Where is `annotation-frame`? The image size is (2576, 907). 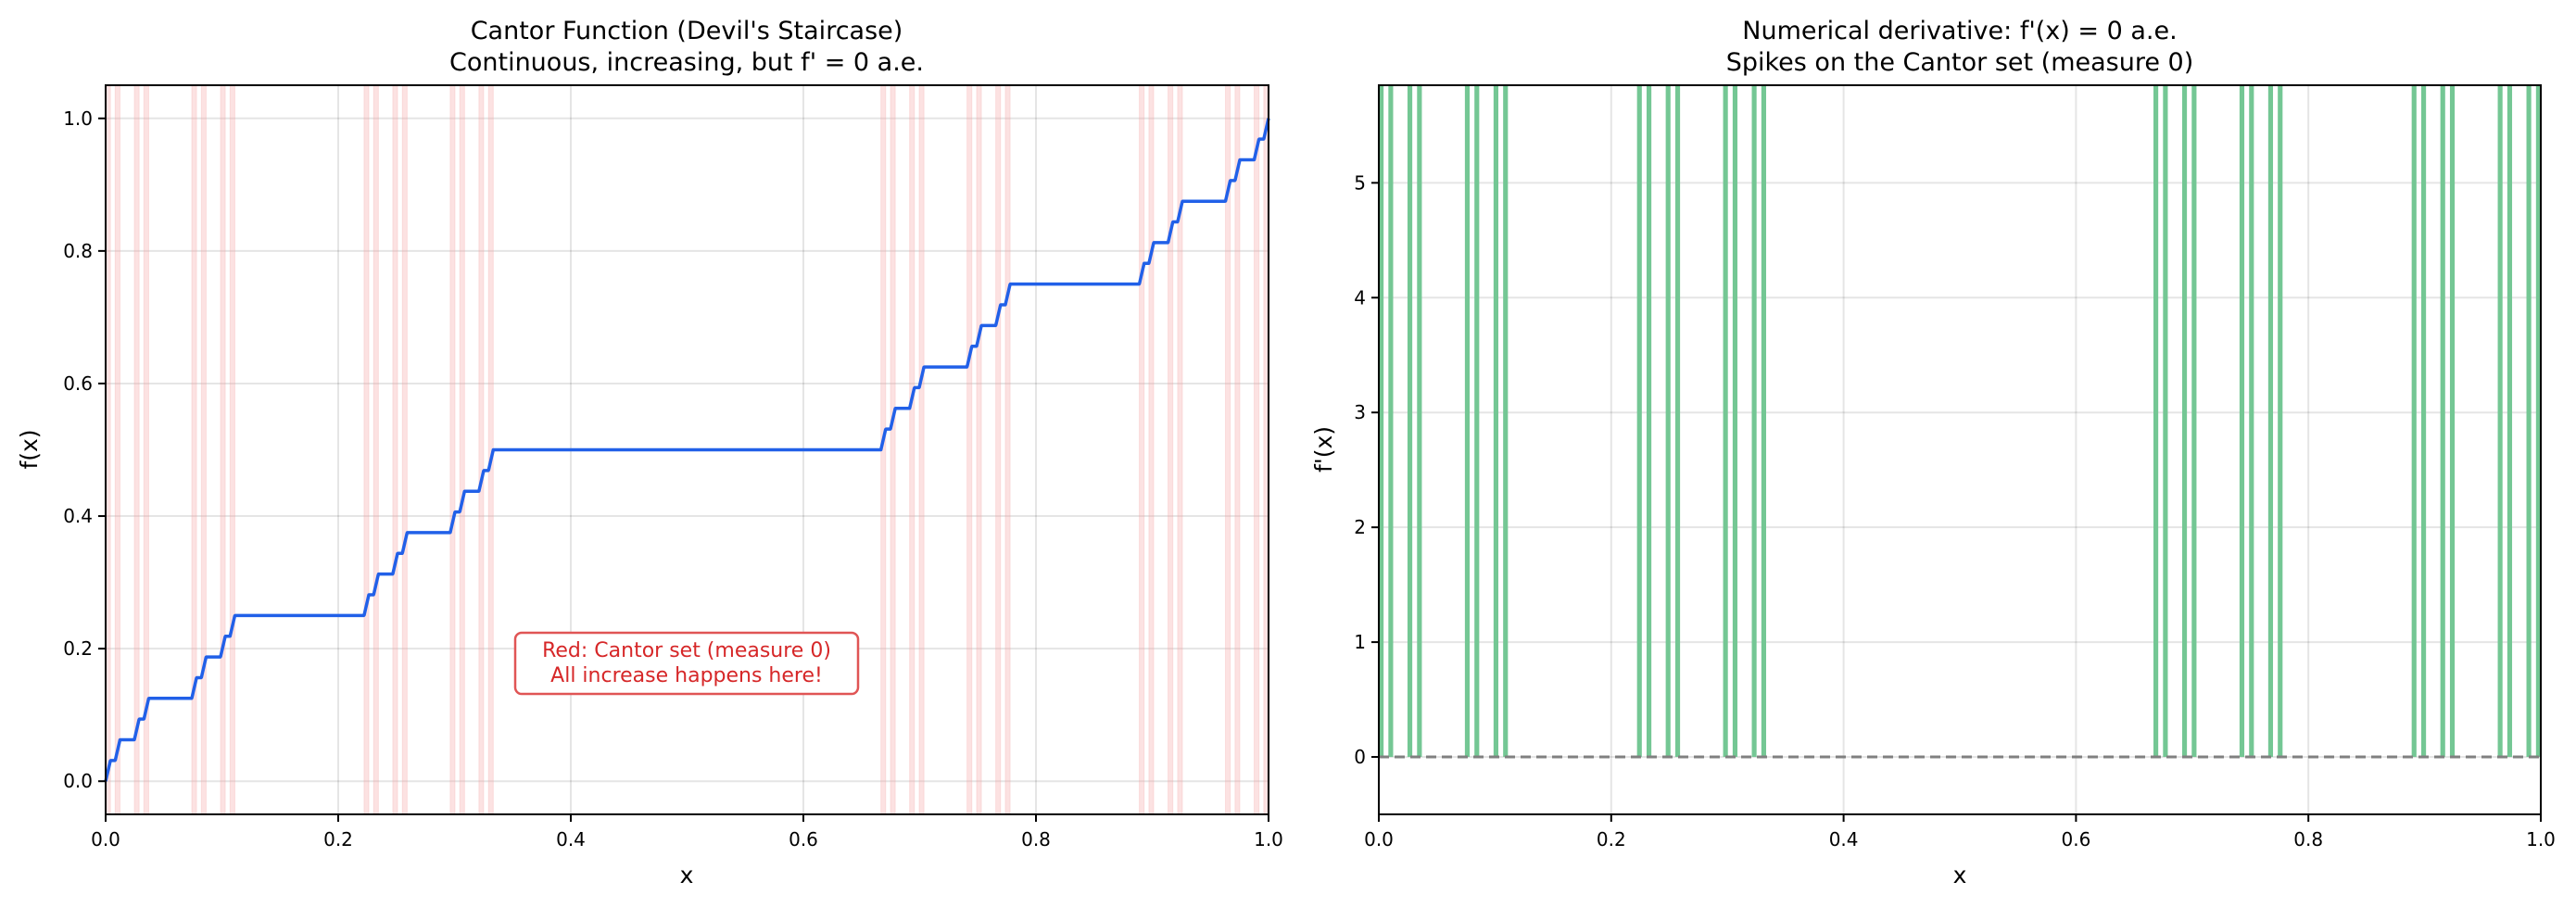 annotation-frame is located at coordinates (686, 663).